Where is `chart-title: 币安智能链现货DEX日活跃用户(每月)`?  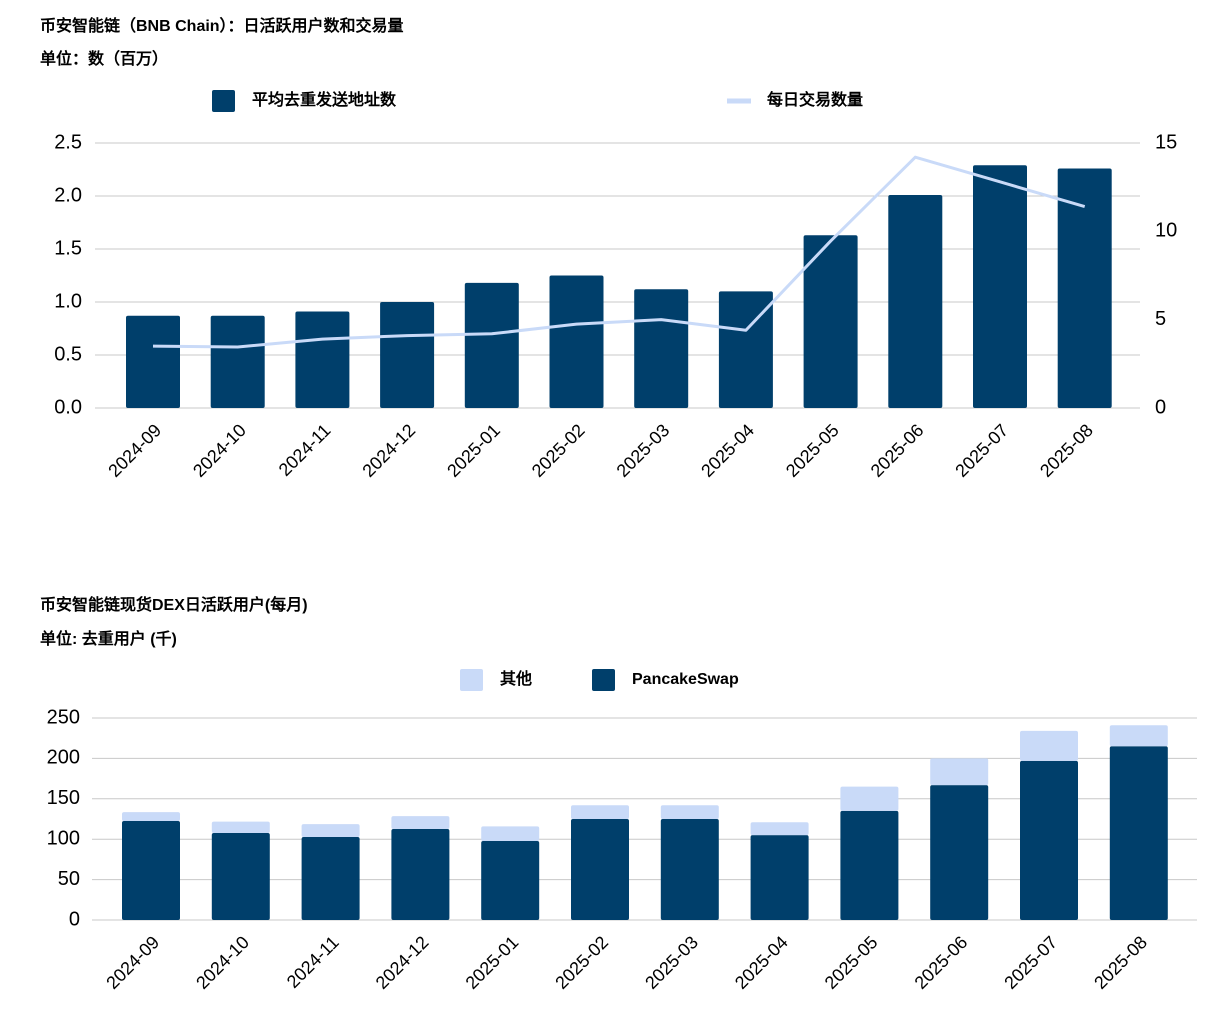
chart-title: 币安智能链现货DEX日活跃用户(每月) is located at coordinates (174, 604).